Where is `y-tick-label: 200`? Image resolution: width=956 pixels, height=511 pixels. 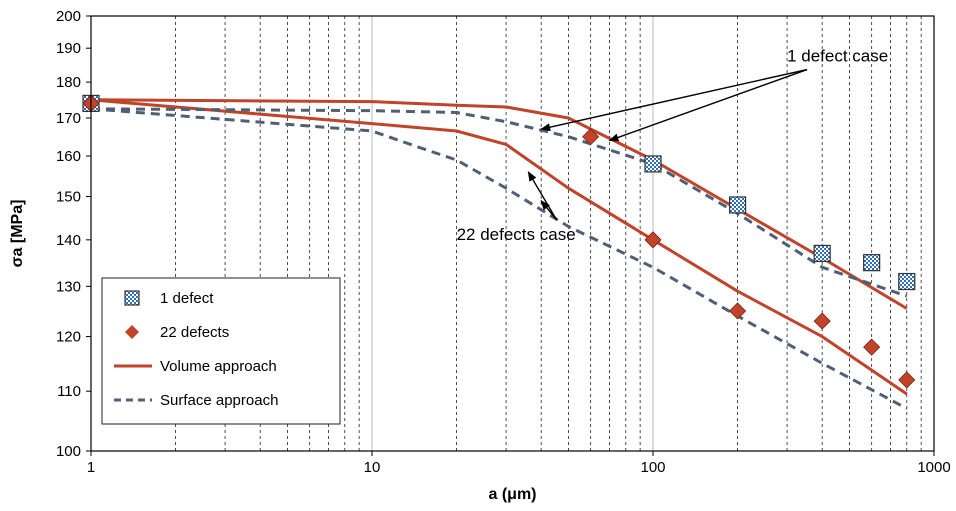 y-tick-label: 200 is located at coordinates (68, 16).